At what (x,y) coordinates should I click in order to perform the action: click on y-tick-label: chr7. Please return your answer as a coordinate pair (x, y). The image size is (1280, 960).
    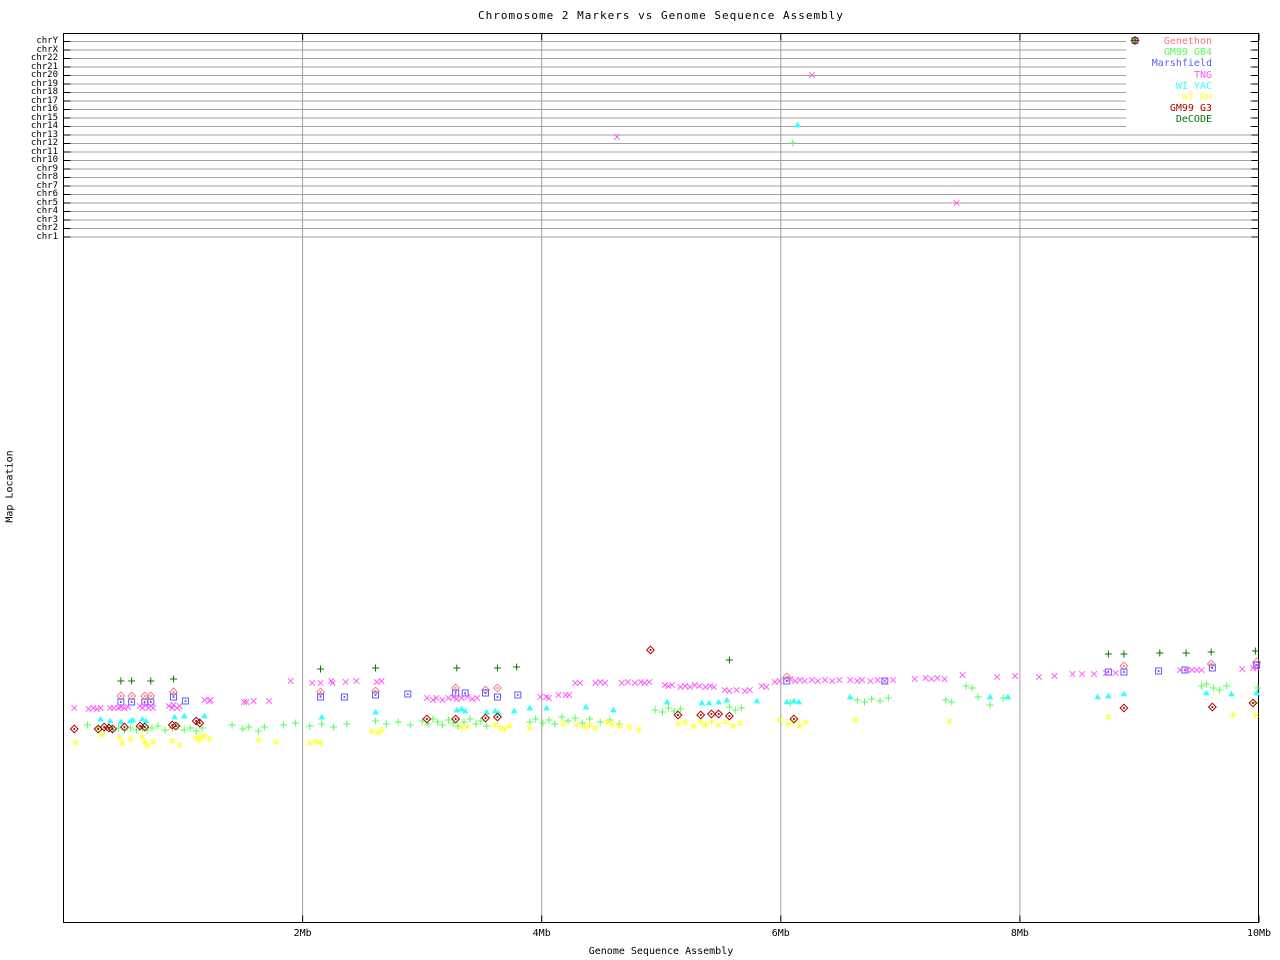
    Looking at the image, I should click on (47, 185).